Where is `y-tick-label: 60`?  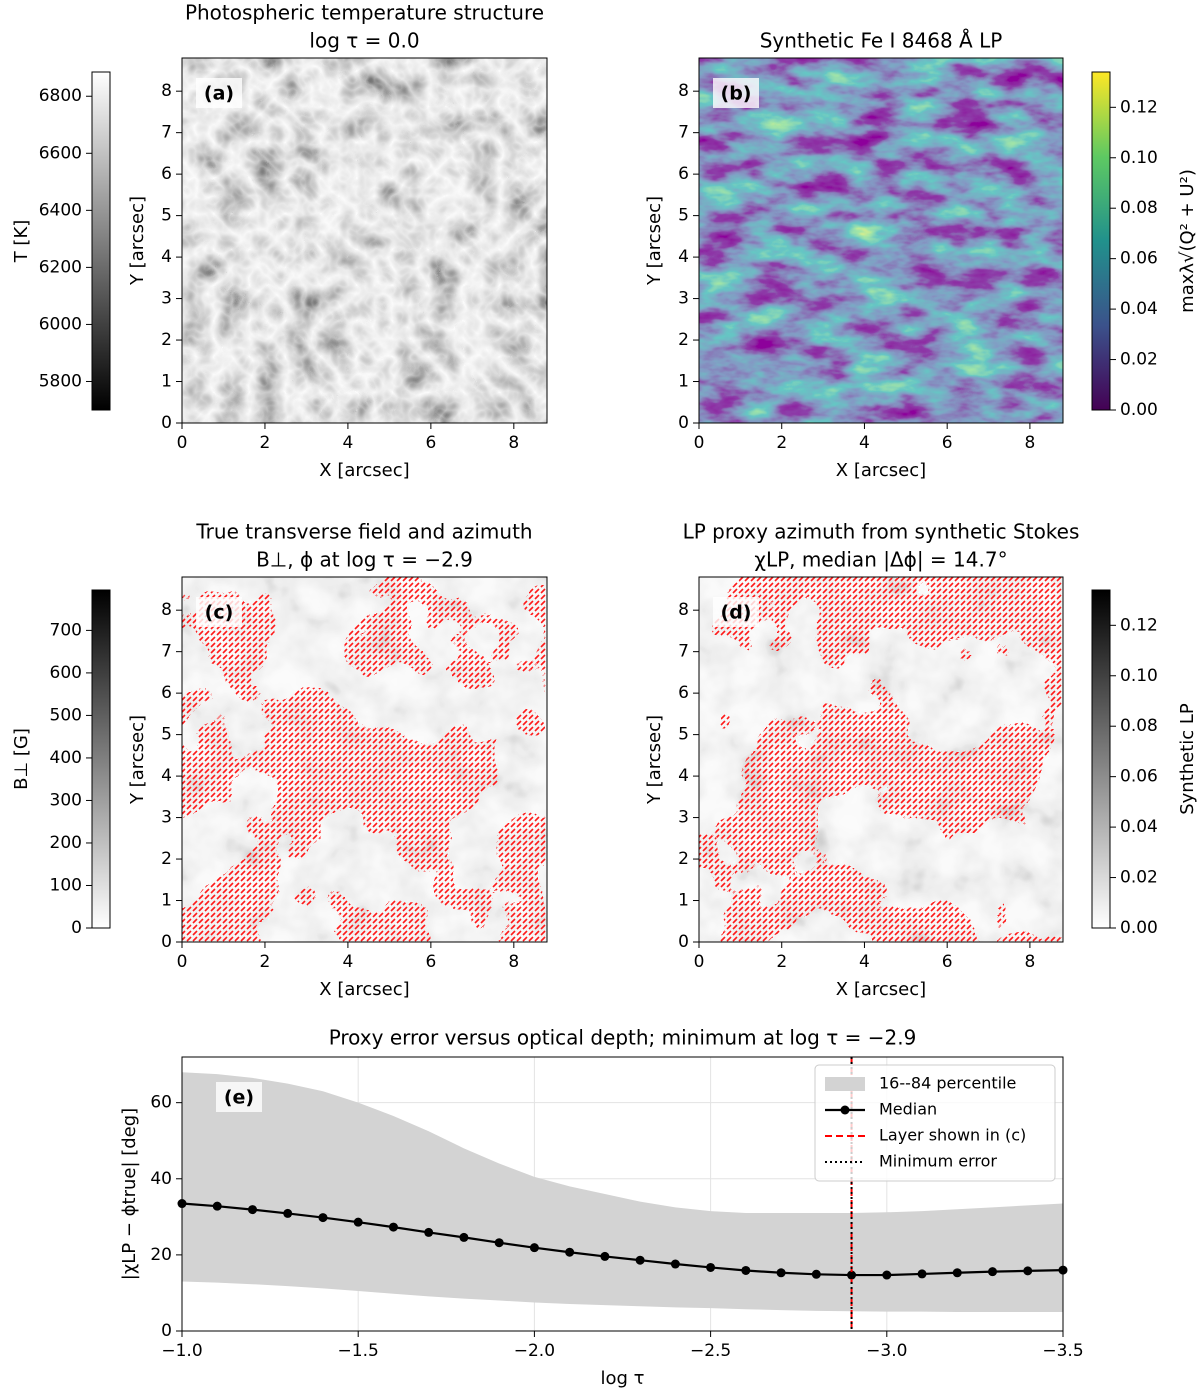
y-tick-label: 60 is located at coordinates (161, 1103).